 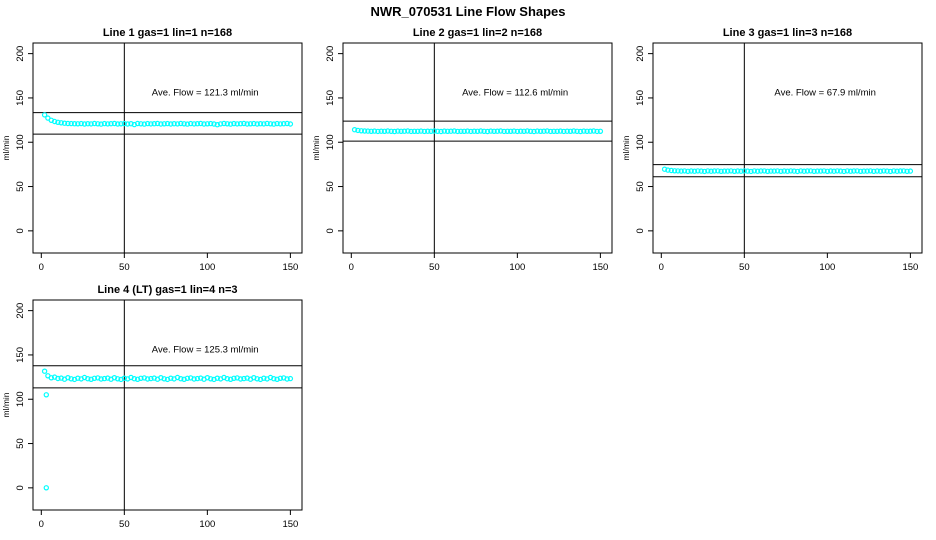 I want to click on x-tick-label: 50, so click(x=124, y=524).